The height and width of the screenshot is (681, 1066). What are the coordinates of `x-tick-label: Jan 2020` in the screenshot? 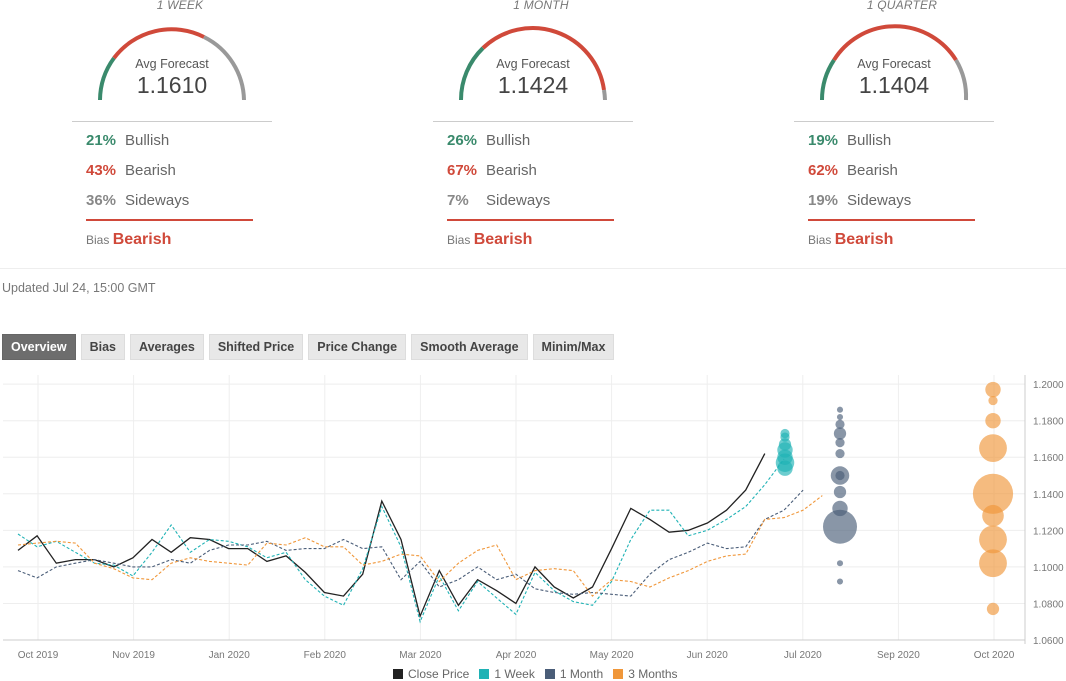 It's located at (230, 655).